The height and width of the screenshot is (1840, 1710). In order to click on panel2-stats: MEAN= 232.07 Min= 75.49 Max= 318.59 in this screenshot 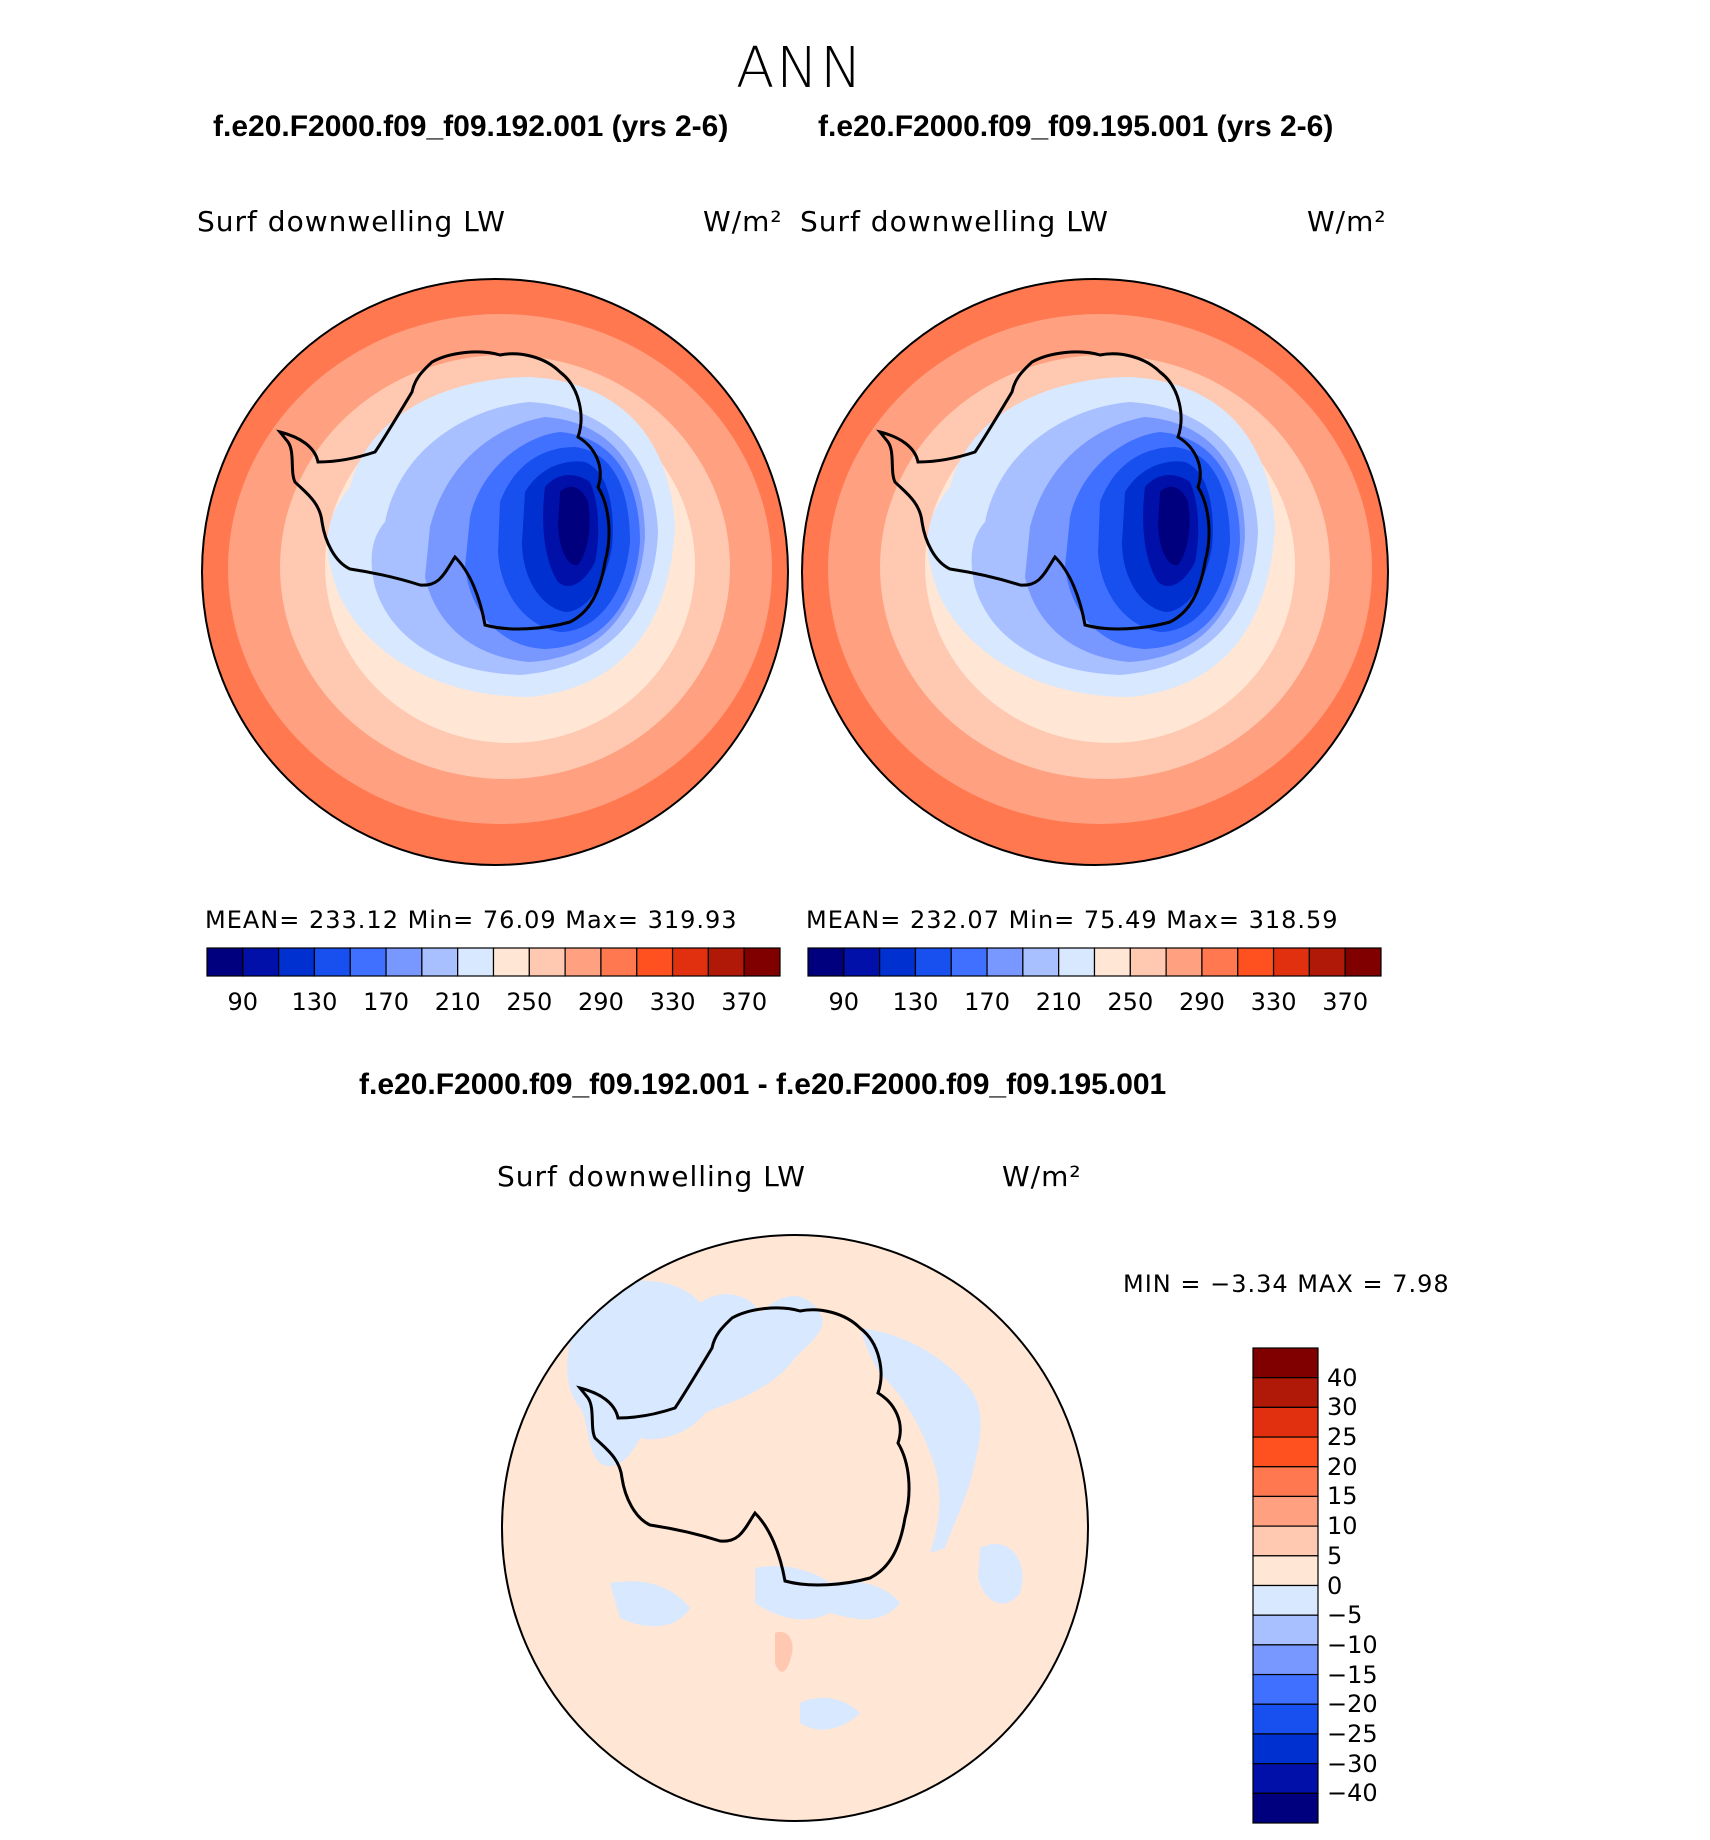, I will do `click(1072, 920)`.